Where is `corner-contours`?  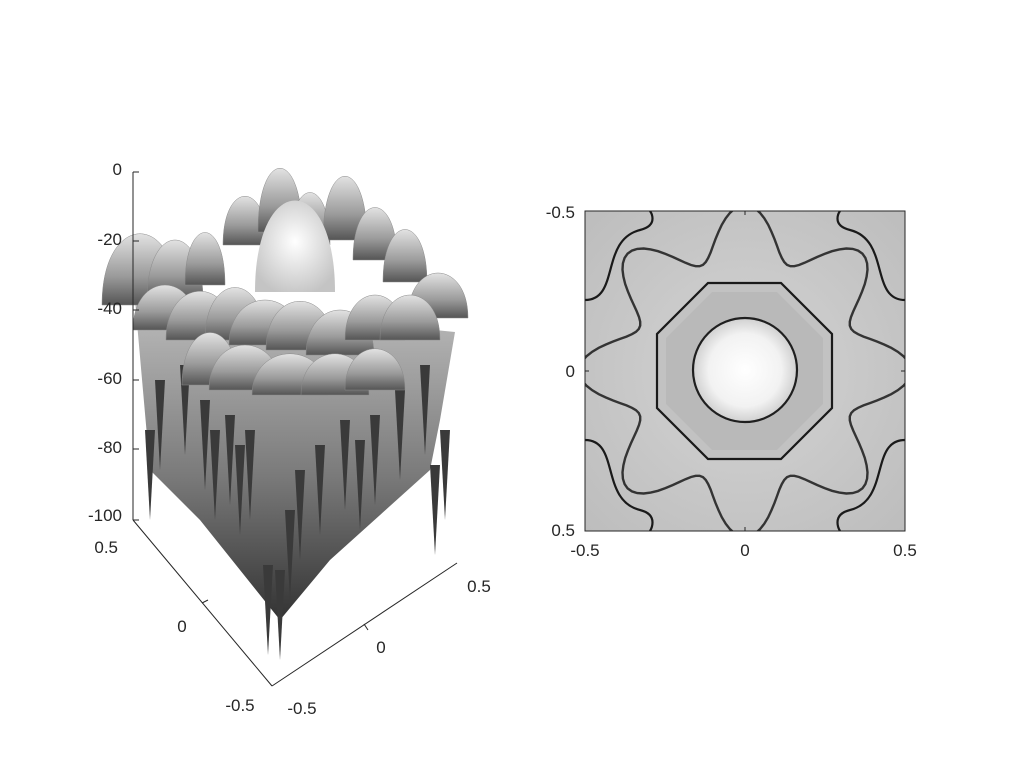
corner-contours is located at coordinates (745, 371).